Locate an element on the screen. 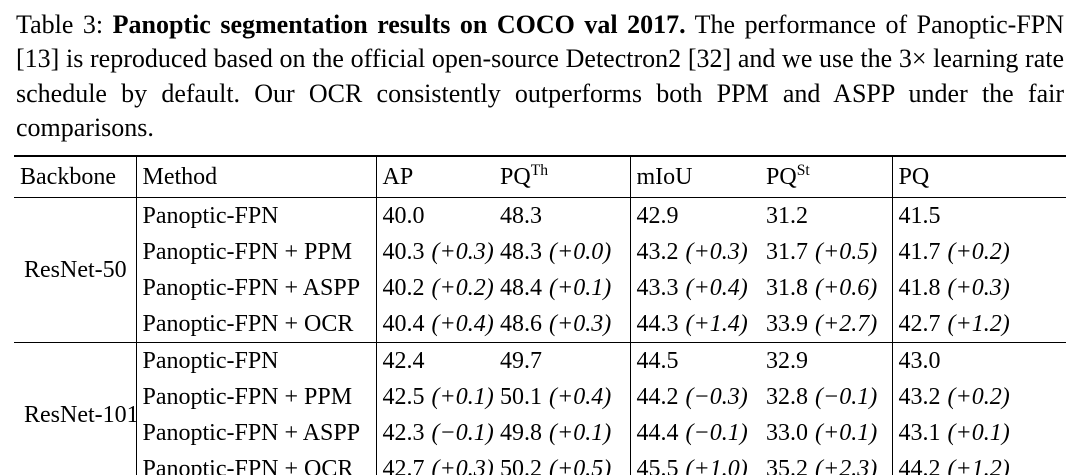 This screenshot has height=475, width=1080. pq-st-cell: 31.8 (+0.6) is located at coordinates (826, 288).